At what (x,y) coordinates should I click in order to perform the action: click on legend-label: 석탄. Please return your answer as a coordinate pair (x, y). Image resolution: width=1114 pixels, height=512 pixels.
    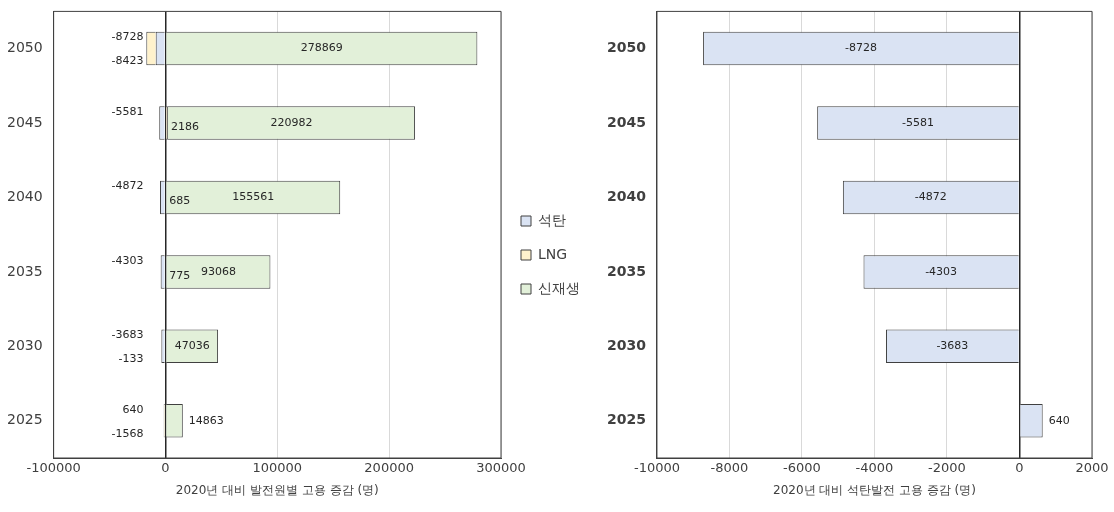
    Looking at the image, I should click on (552, 219).